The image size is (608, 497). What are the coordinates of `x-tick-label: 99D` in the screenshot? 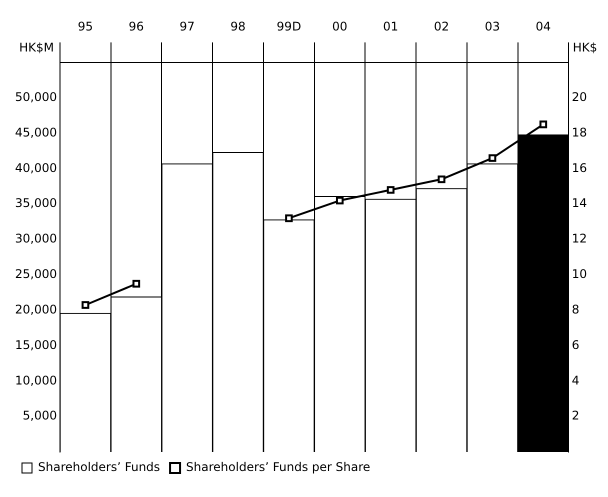 It's located at (289, 26).